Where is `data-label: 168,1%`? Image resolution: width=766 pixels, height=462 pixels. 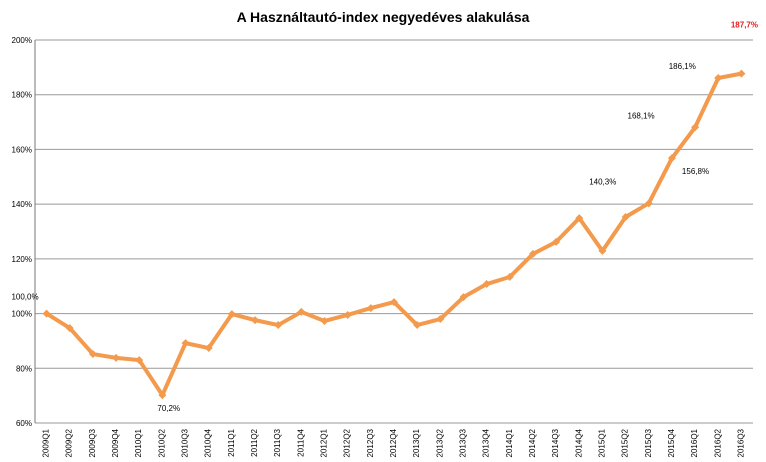
data-label: 168,1% is located at coordinates (641, 115).